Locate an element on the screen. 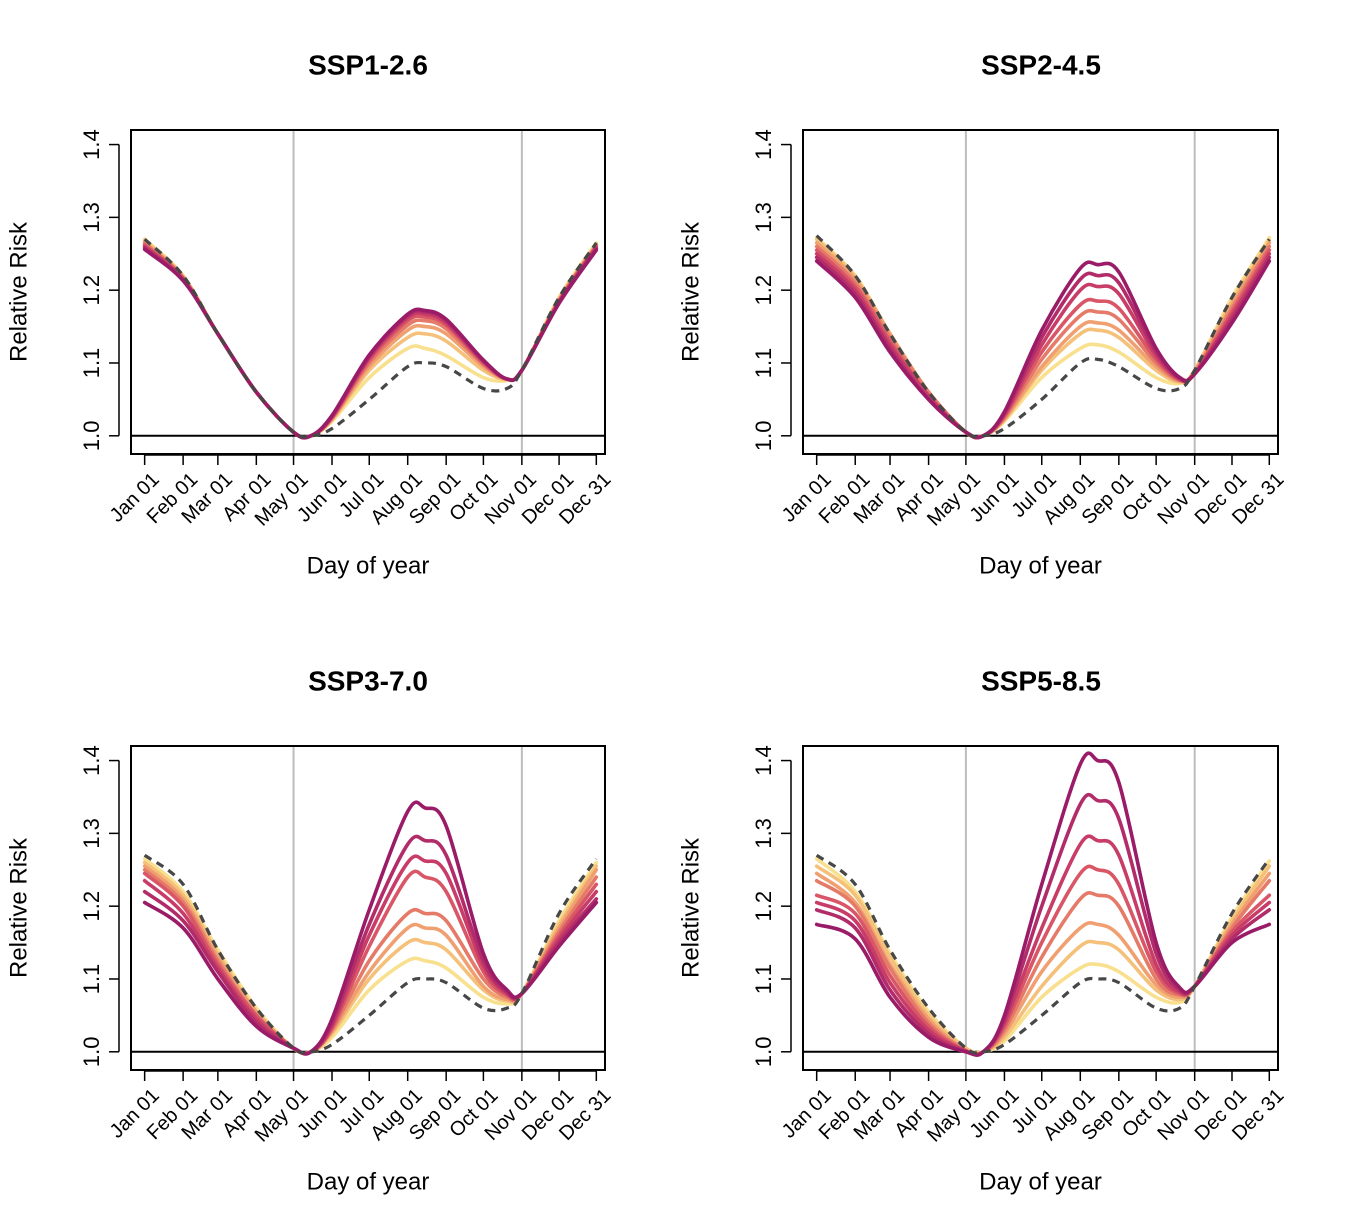  panel-title: SSP3-7.0 is located at coordinates (368, 680).